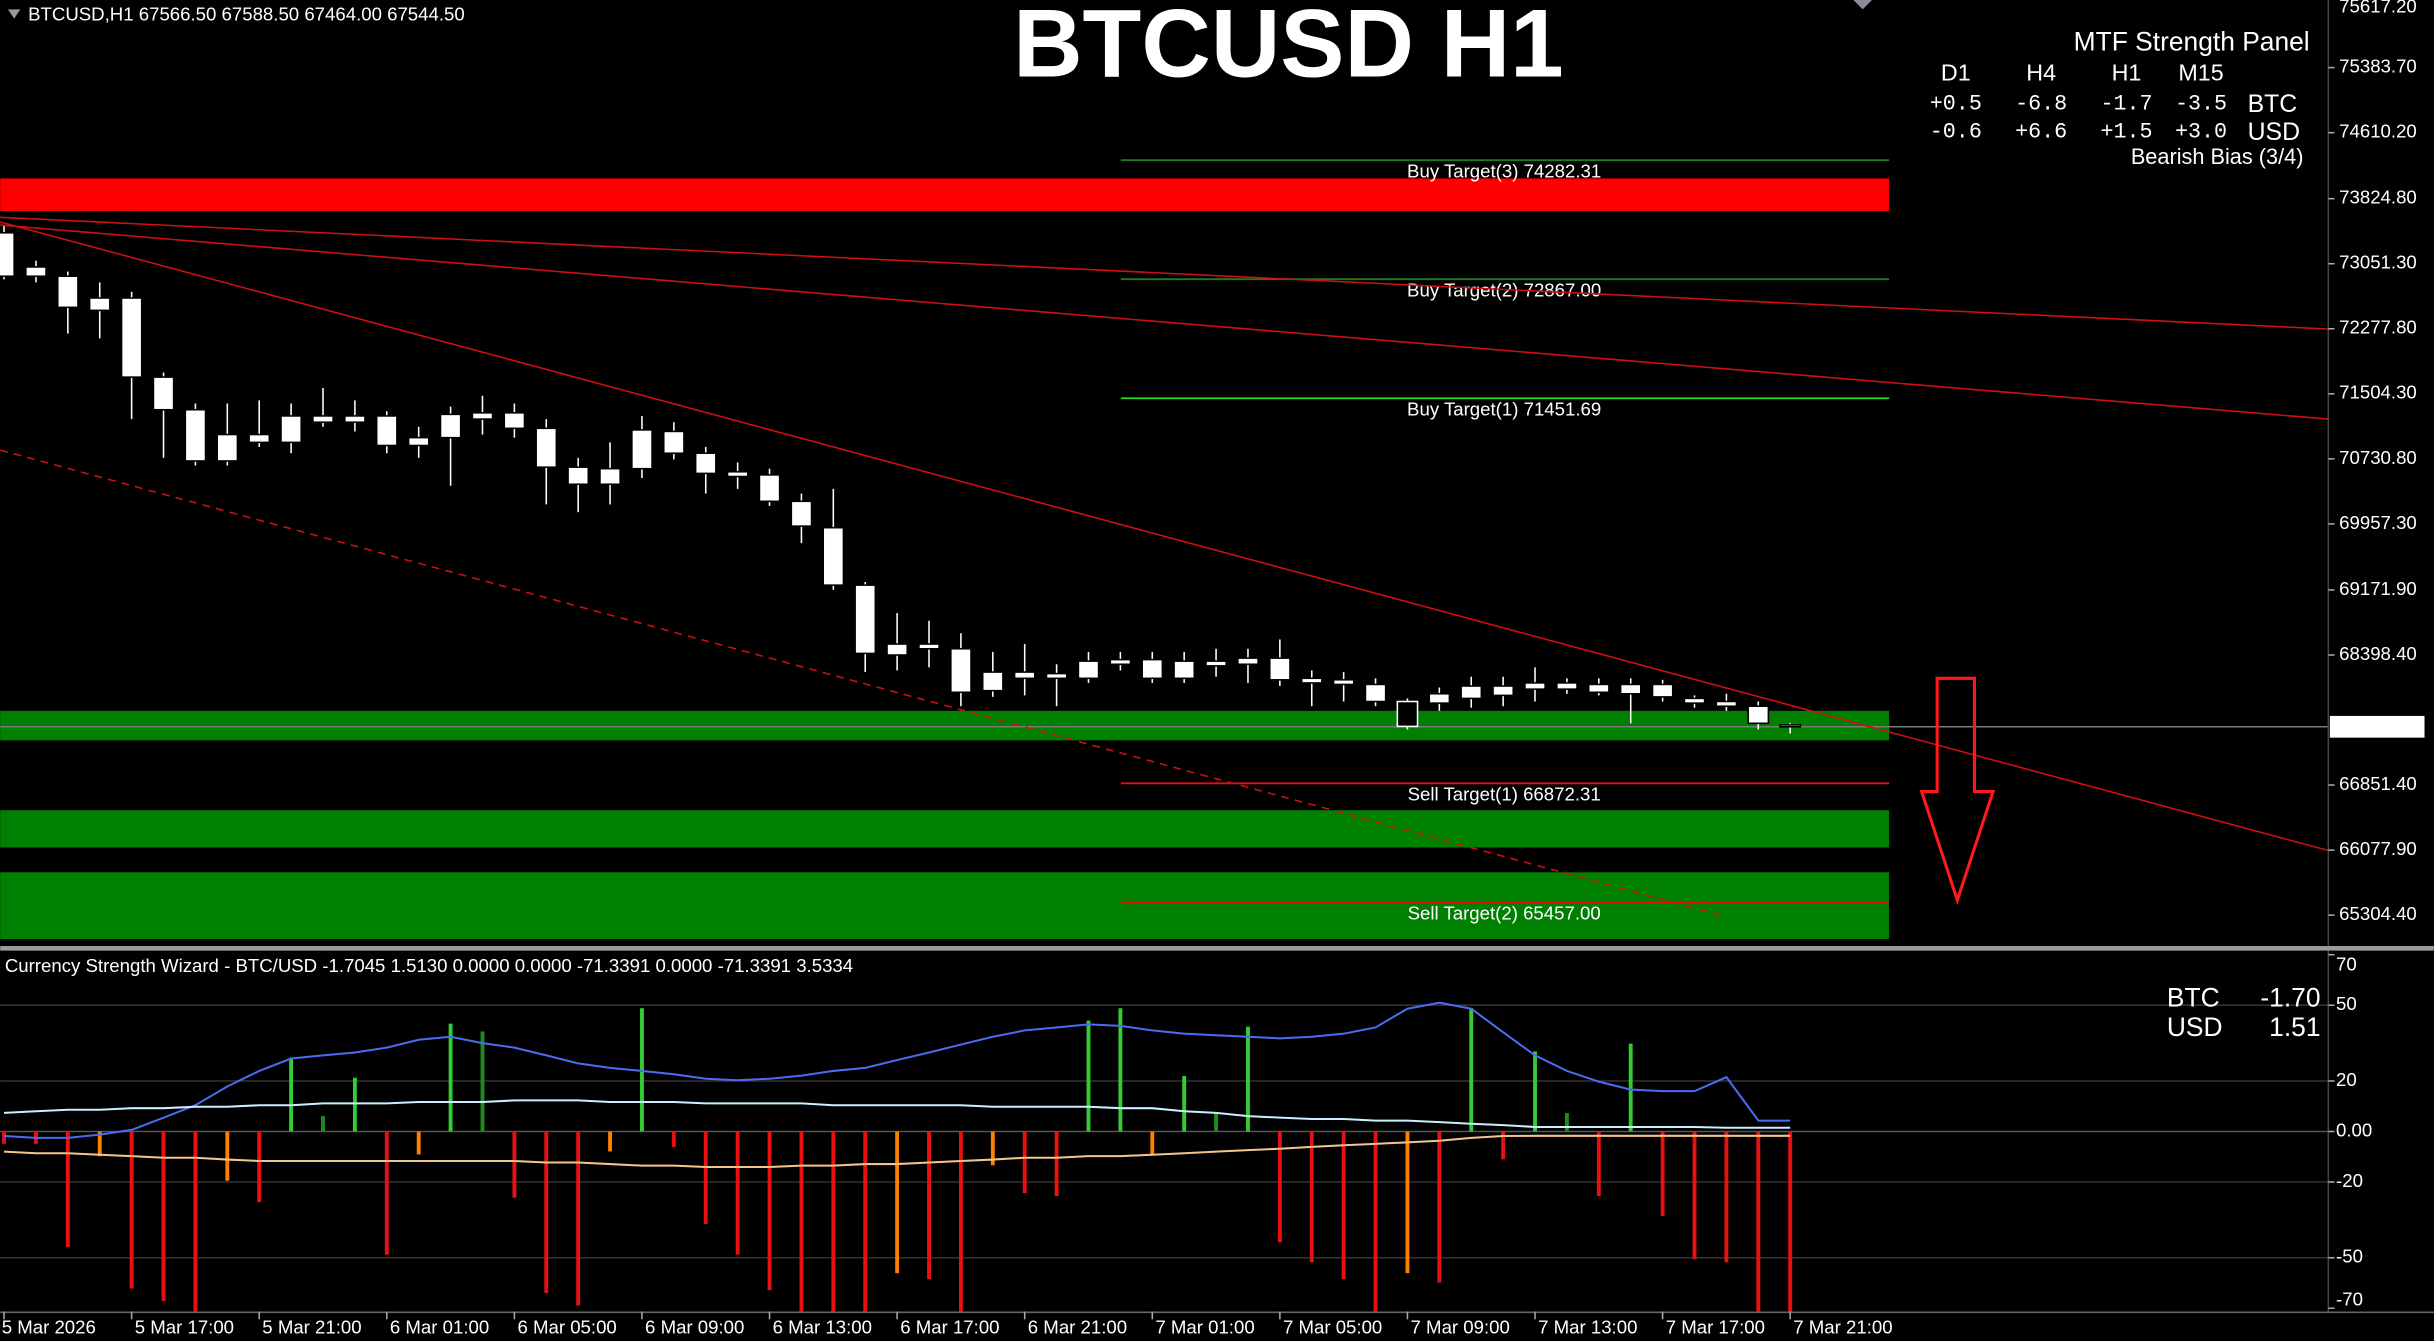  What do you see at coordinates (2201, 132) in the screenshot?
I see `panel-cell: +3.0` at bounding box center [2201, 132].